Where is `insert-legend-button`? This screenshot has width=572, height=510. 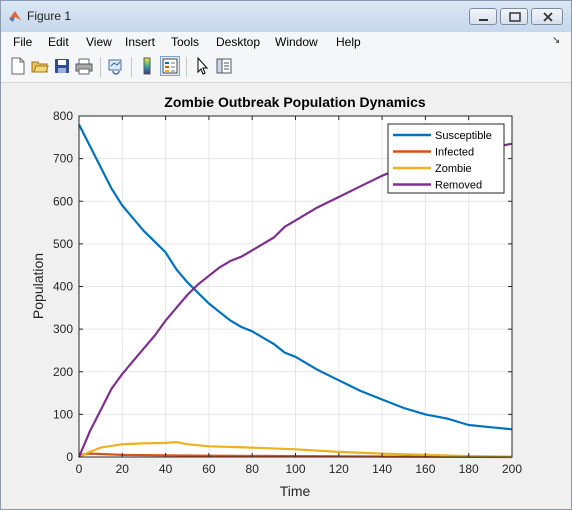
insert-legend-button is located at coordinates (170, 66).